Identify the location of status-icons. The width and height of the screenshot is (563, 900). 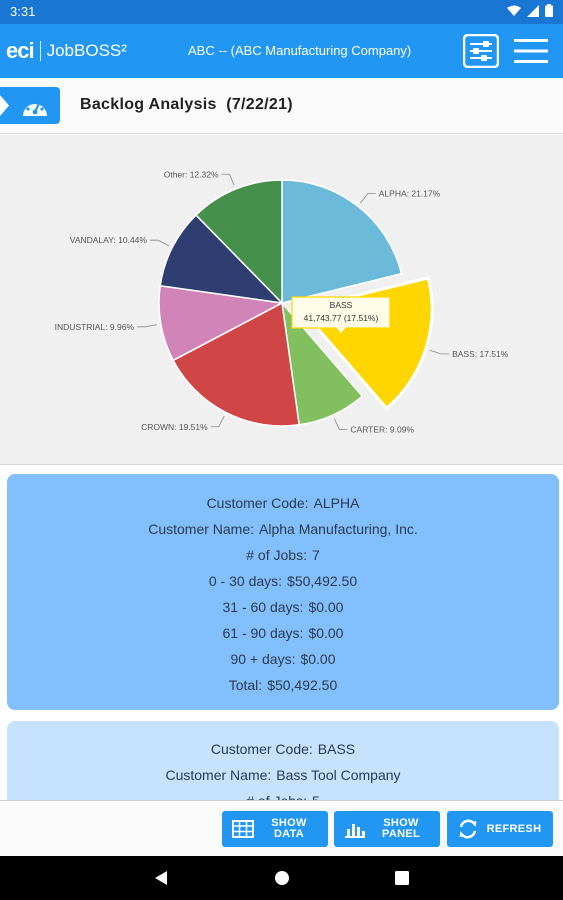
(530, 10).